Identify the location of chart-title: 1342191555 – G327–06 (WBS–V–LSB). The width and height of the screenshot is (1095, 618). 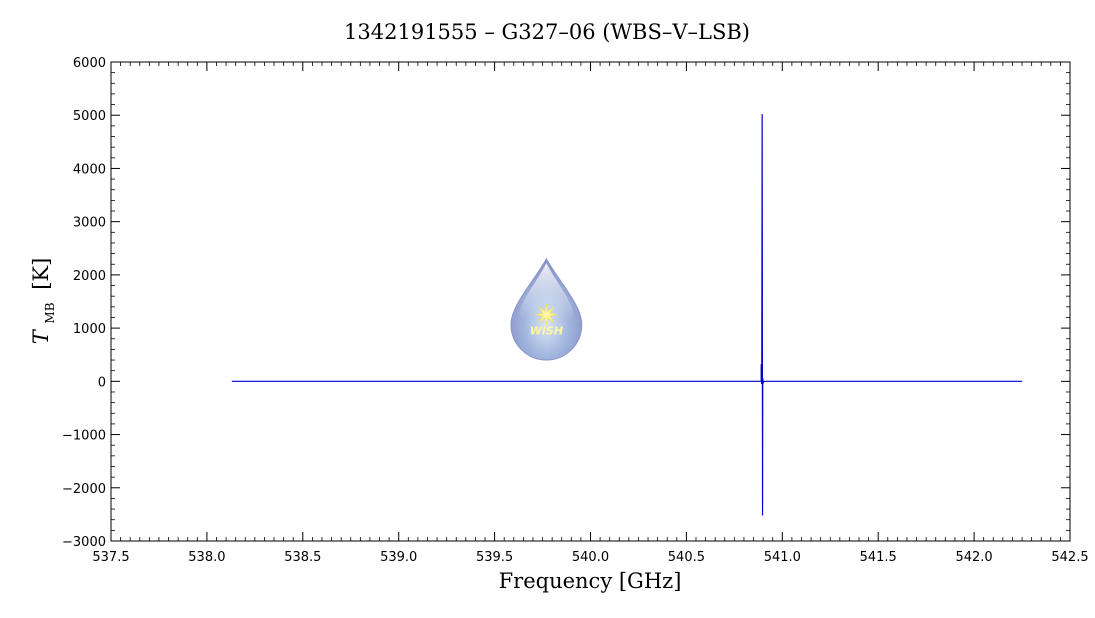
(547, 32).